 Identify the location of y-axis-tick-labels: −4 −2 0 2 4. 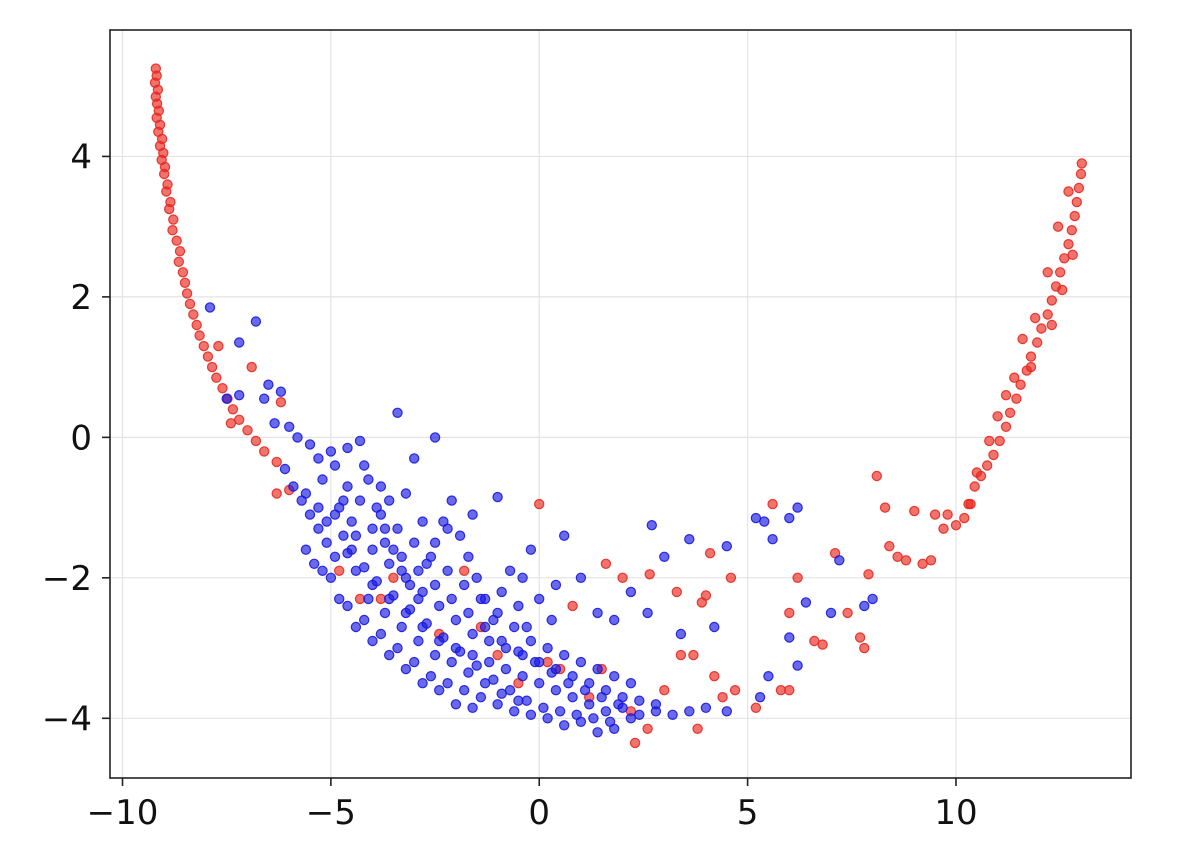
(67, 438).